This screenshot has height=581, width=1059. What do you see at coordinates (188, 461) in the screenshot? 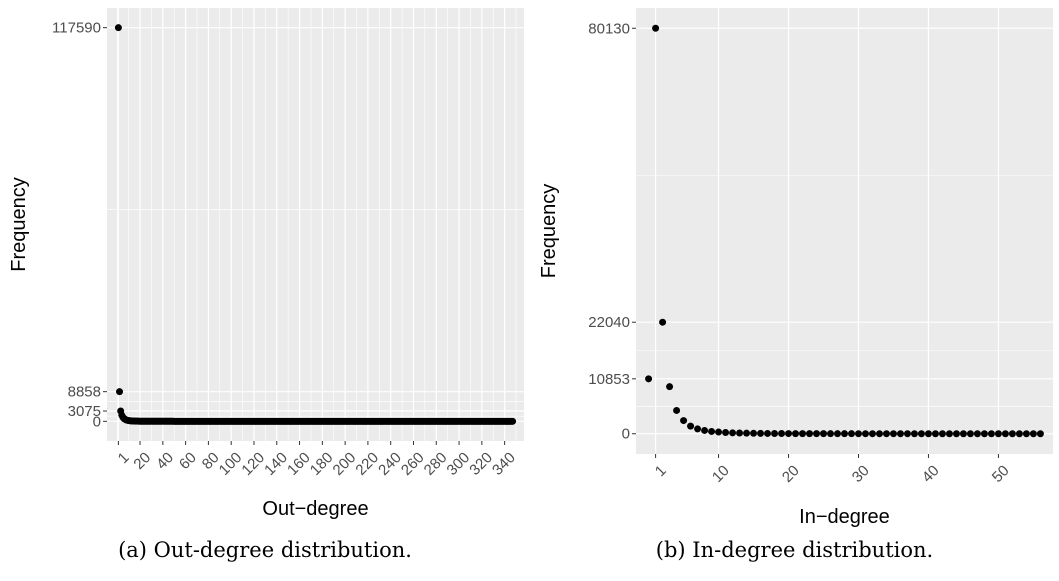
I see `x-tick-label: 60` at bounding box center [188, 461].